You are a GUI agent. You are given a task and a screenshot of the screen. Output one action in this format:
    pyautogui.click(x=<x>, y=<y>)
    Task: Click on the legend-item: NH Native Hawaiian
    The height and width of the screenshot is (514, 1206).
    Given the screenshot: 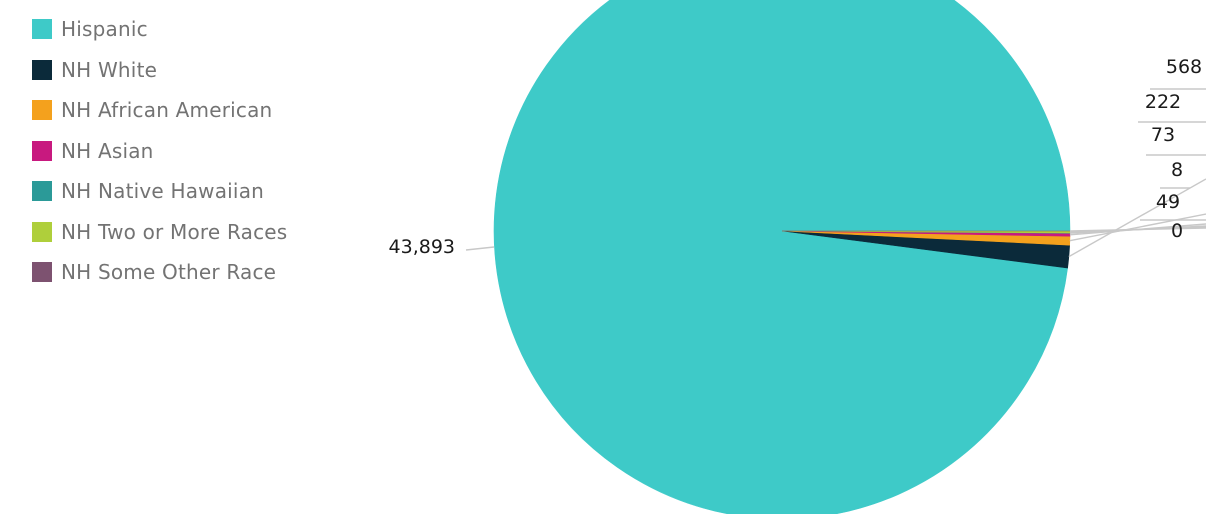 What is the action you would take?
    pyautogui.click(x=159, y=191)
    